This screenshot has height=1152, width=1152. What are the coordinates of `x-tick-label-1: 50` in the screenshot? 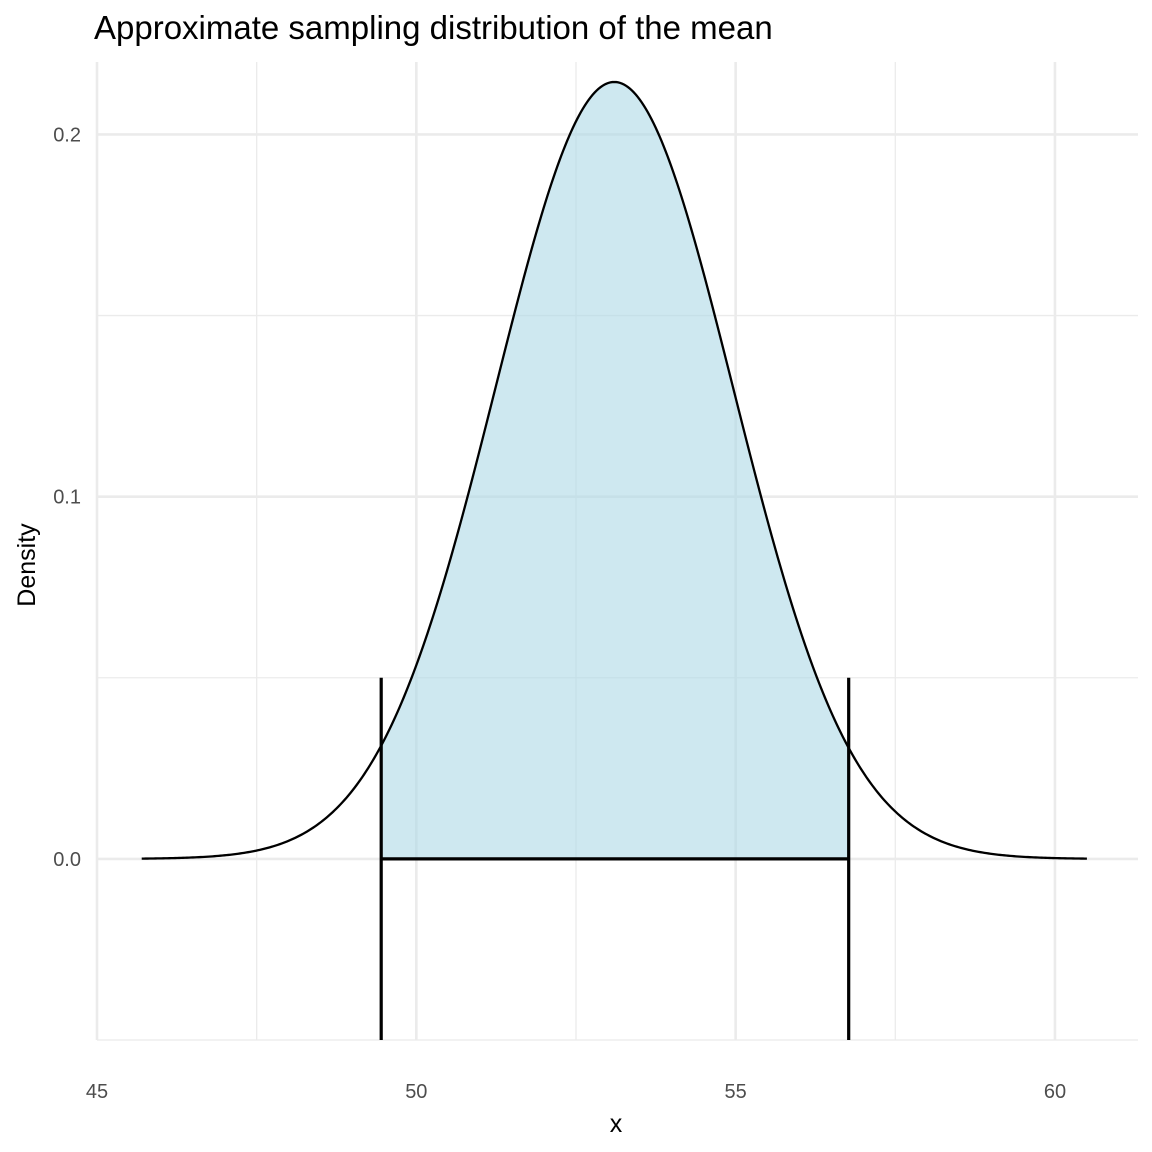 It's located at (416, 1092).